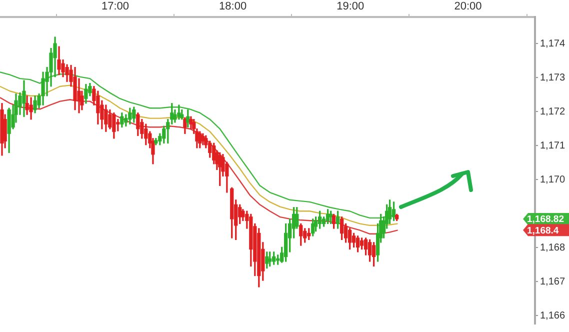 The width and height of the screenshot is (569, 332). I want to click on y-tick-label: 1,172, so click(553, 112).